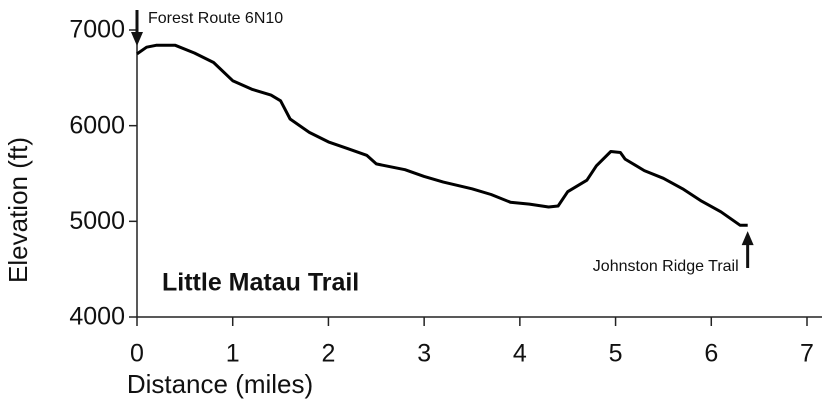 The width and height of the screenshot is (823, 407). Describe the element at coordinates (807, 354) in the screenshot. I see `x-tick-label: 7` at that location.